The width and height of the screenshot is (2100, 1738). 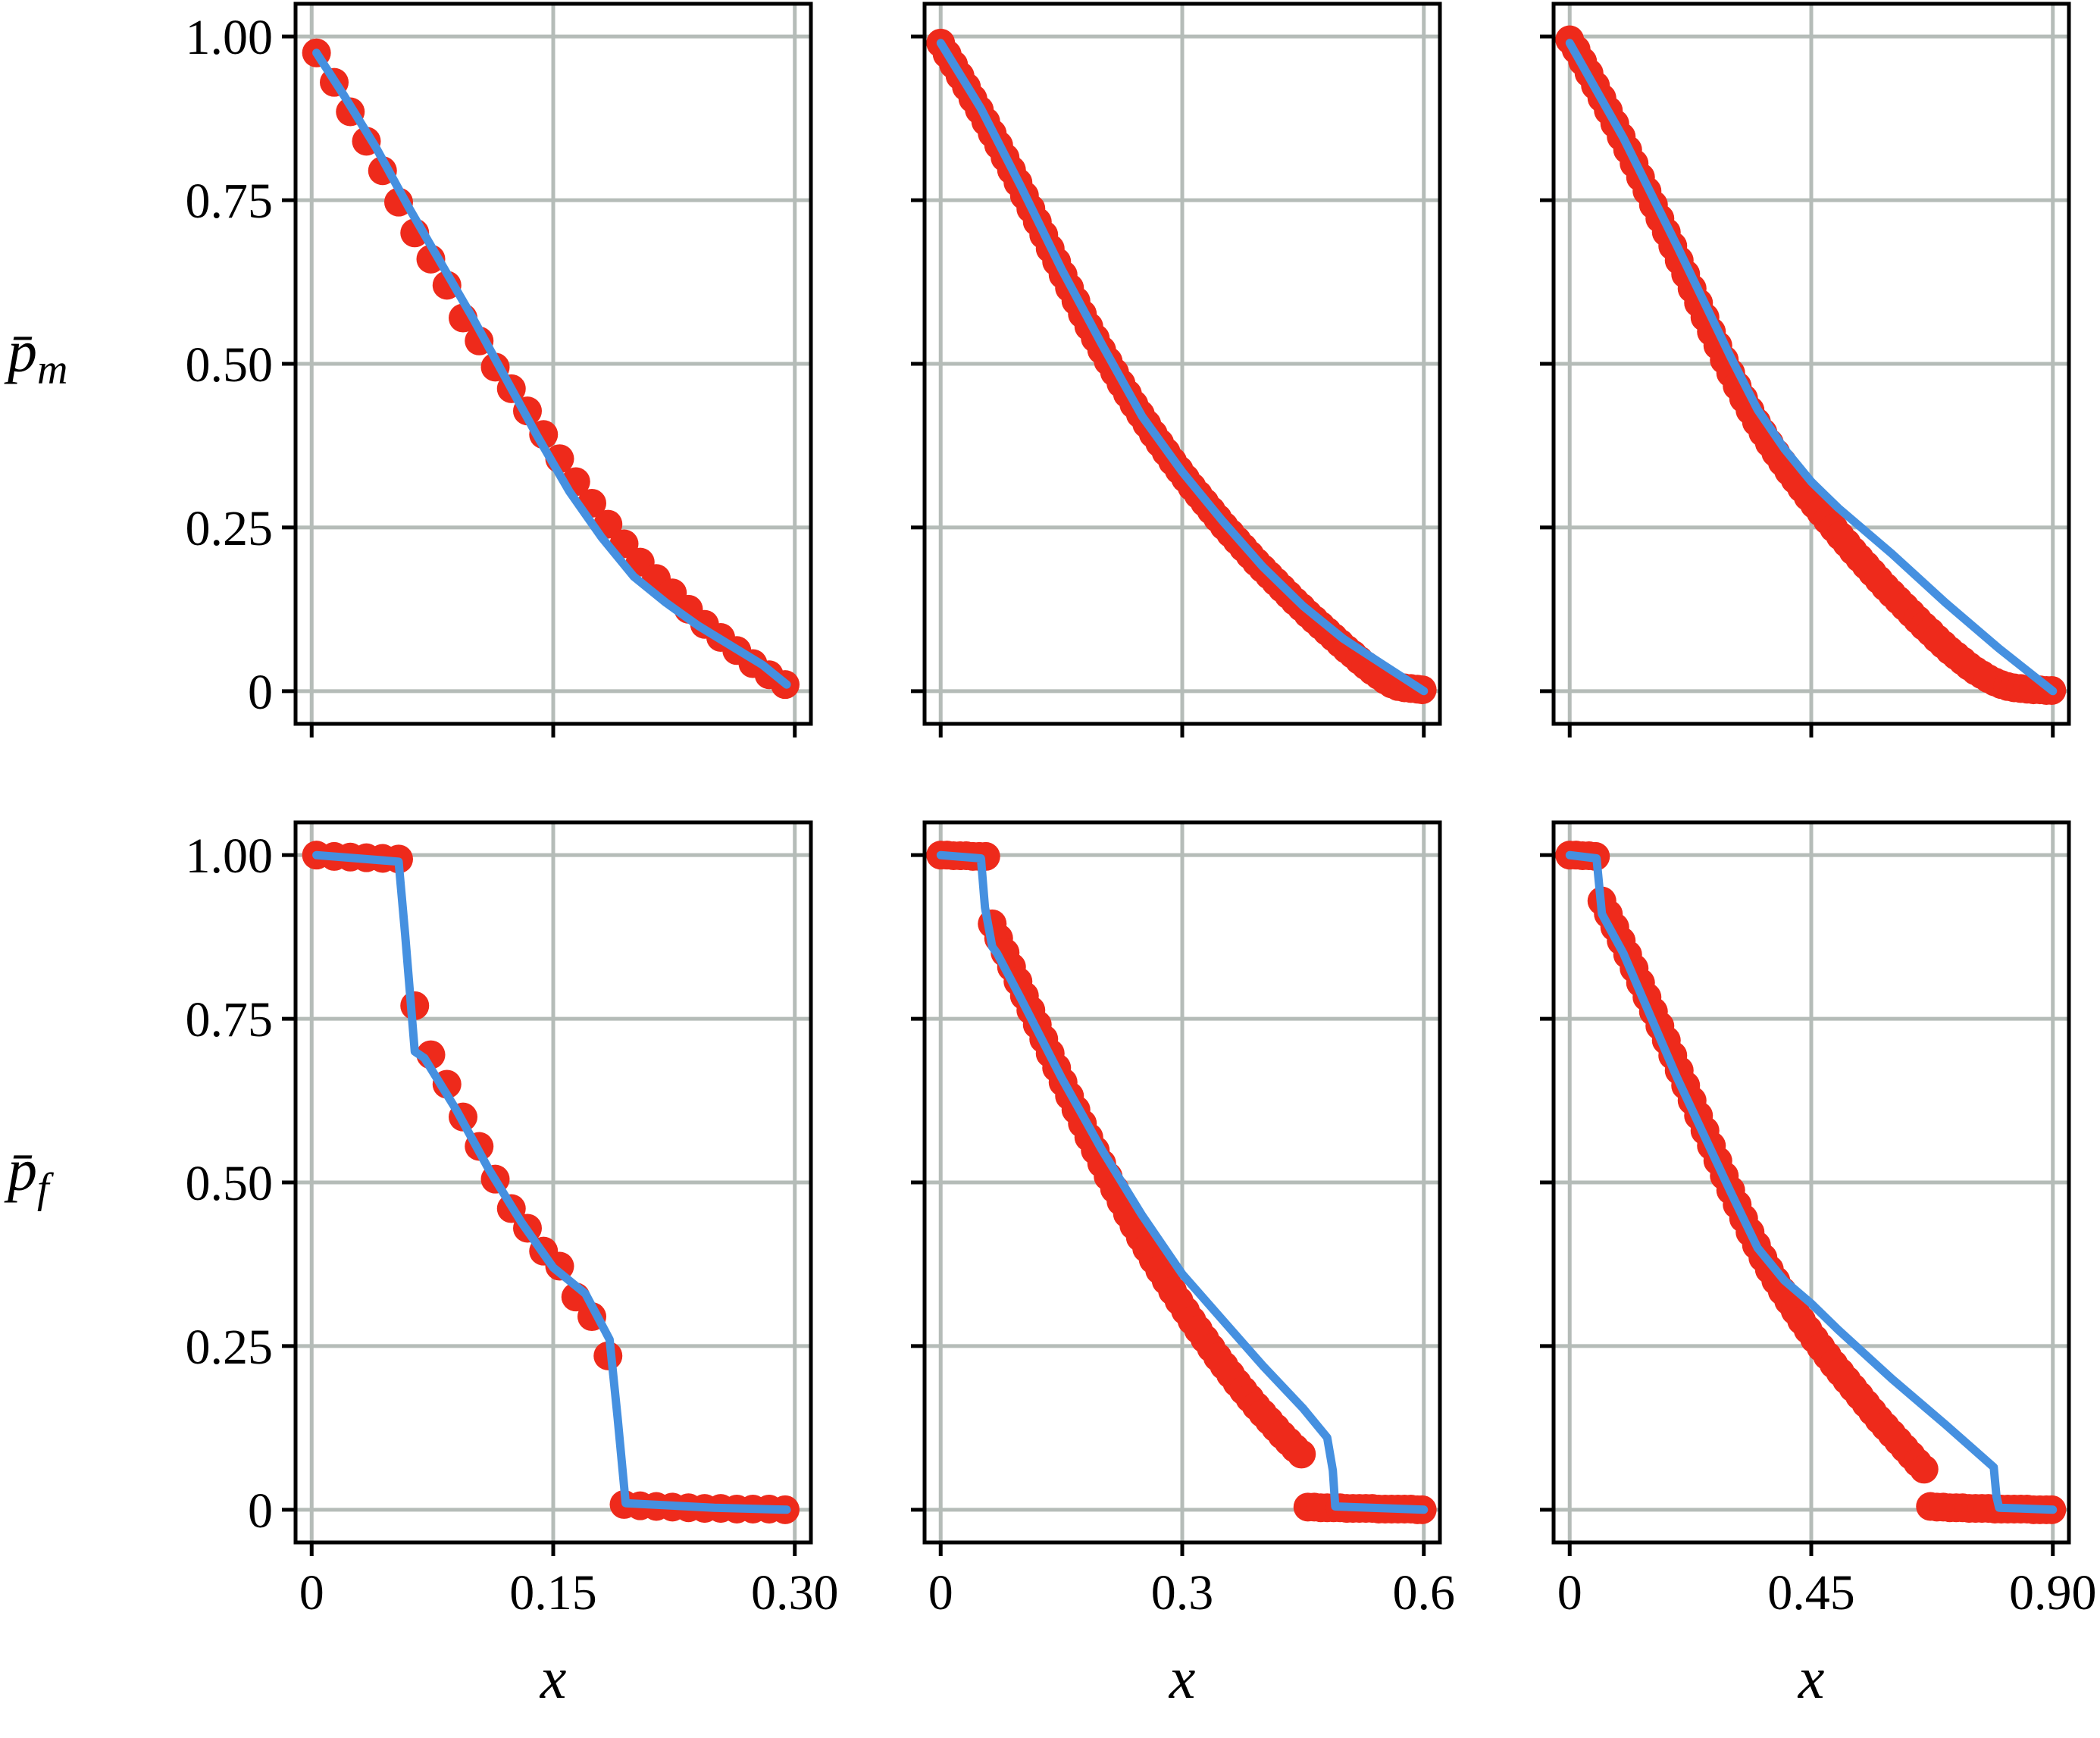 I want to click on subplot-r1-c2: 0 0.45 0.90 x, so click(x=1818, y=1265).